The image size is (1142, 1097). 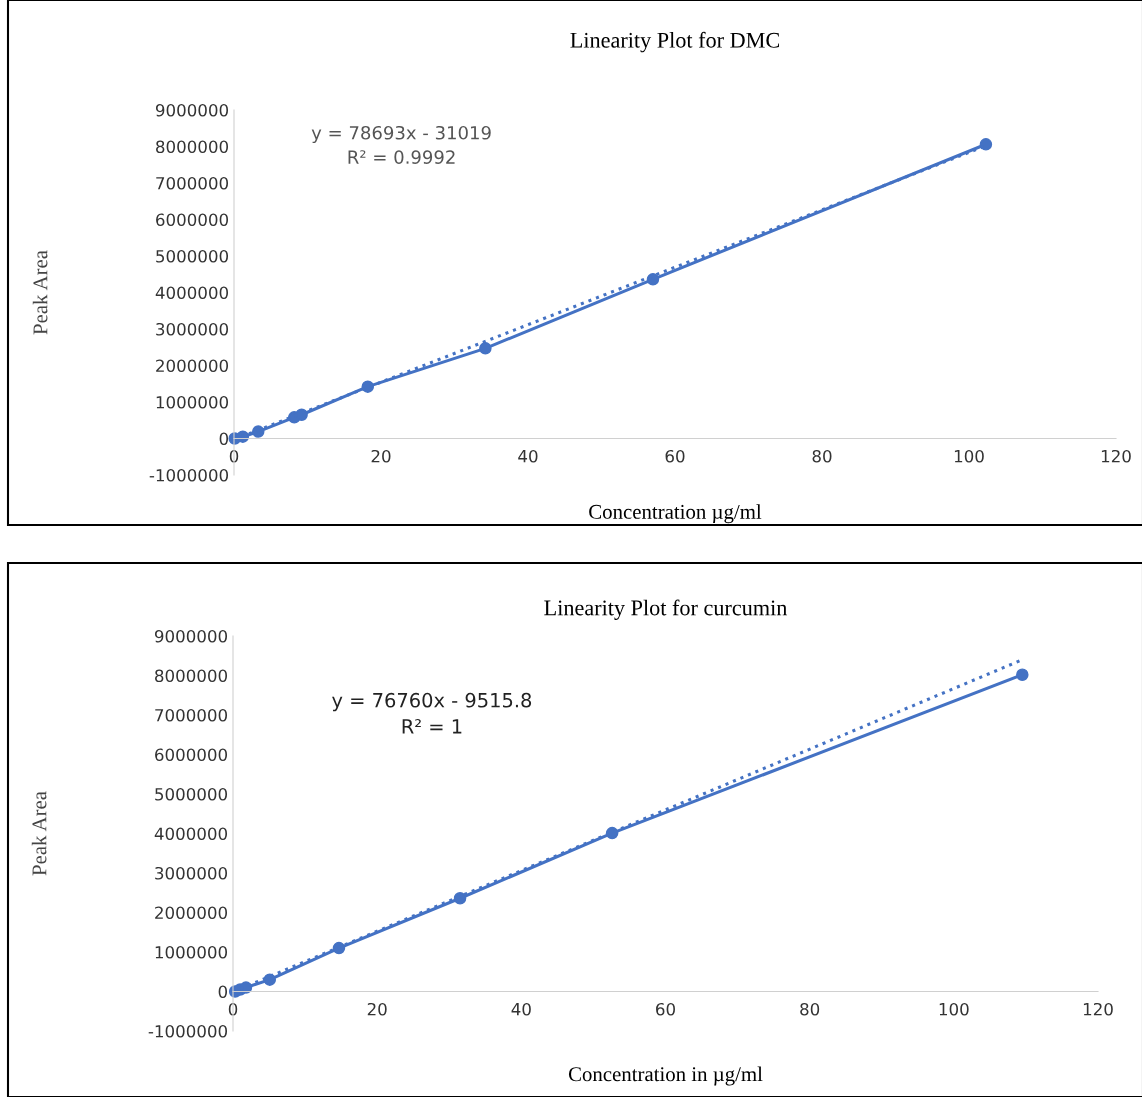 What do you see at coordinates (665, 1076) in the screenshot?
I see `x-axis-title: Concentration in µg/ml` at bounding box center [665, 1076].